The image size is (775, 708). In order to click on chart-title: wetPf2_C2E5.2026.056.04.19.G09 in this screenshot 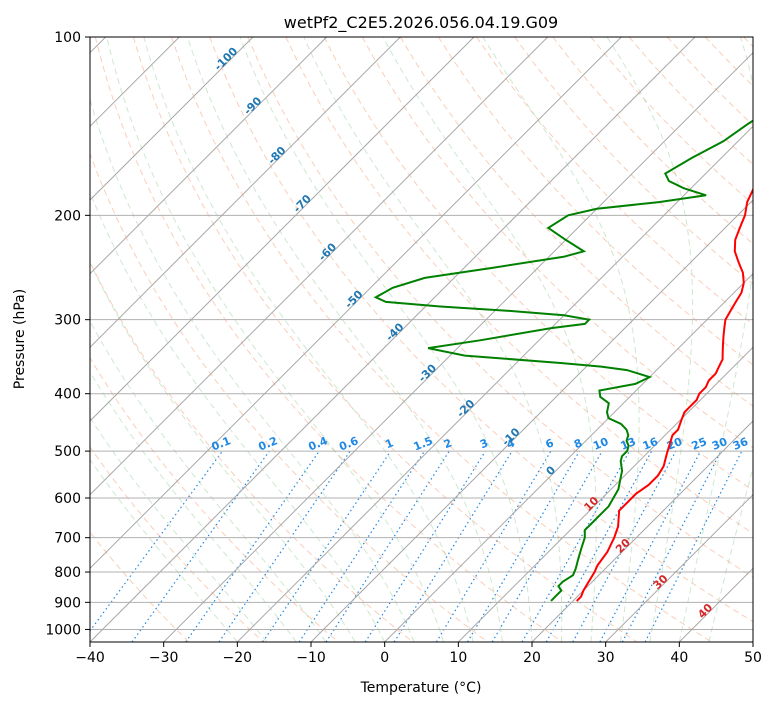, I will do `click(421, 23)`.